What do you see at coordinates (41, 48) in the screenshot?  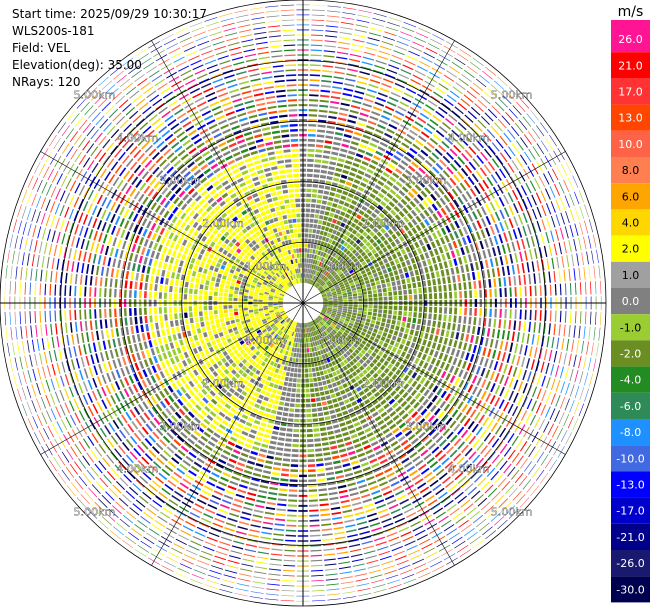 I see `field-label: Field: VEL` at bounding box center [41, 48].